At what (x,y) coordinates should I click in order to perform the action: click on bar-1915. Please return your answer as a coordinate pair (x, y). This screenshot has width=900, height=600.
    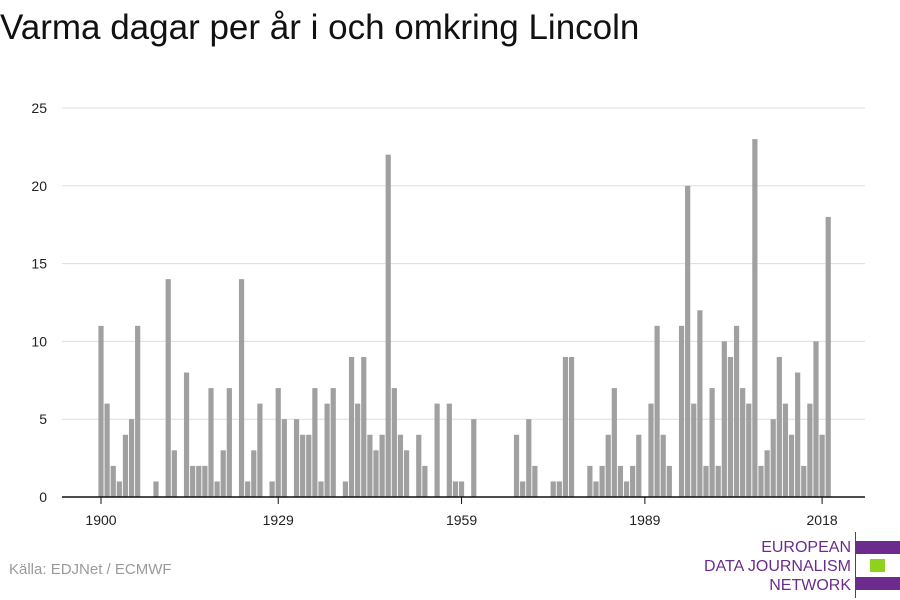
    Looking at the image, I should click on (193, 481).